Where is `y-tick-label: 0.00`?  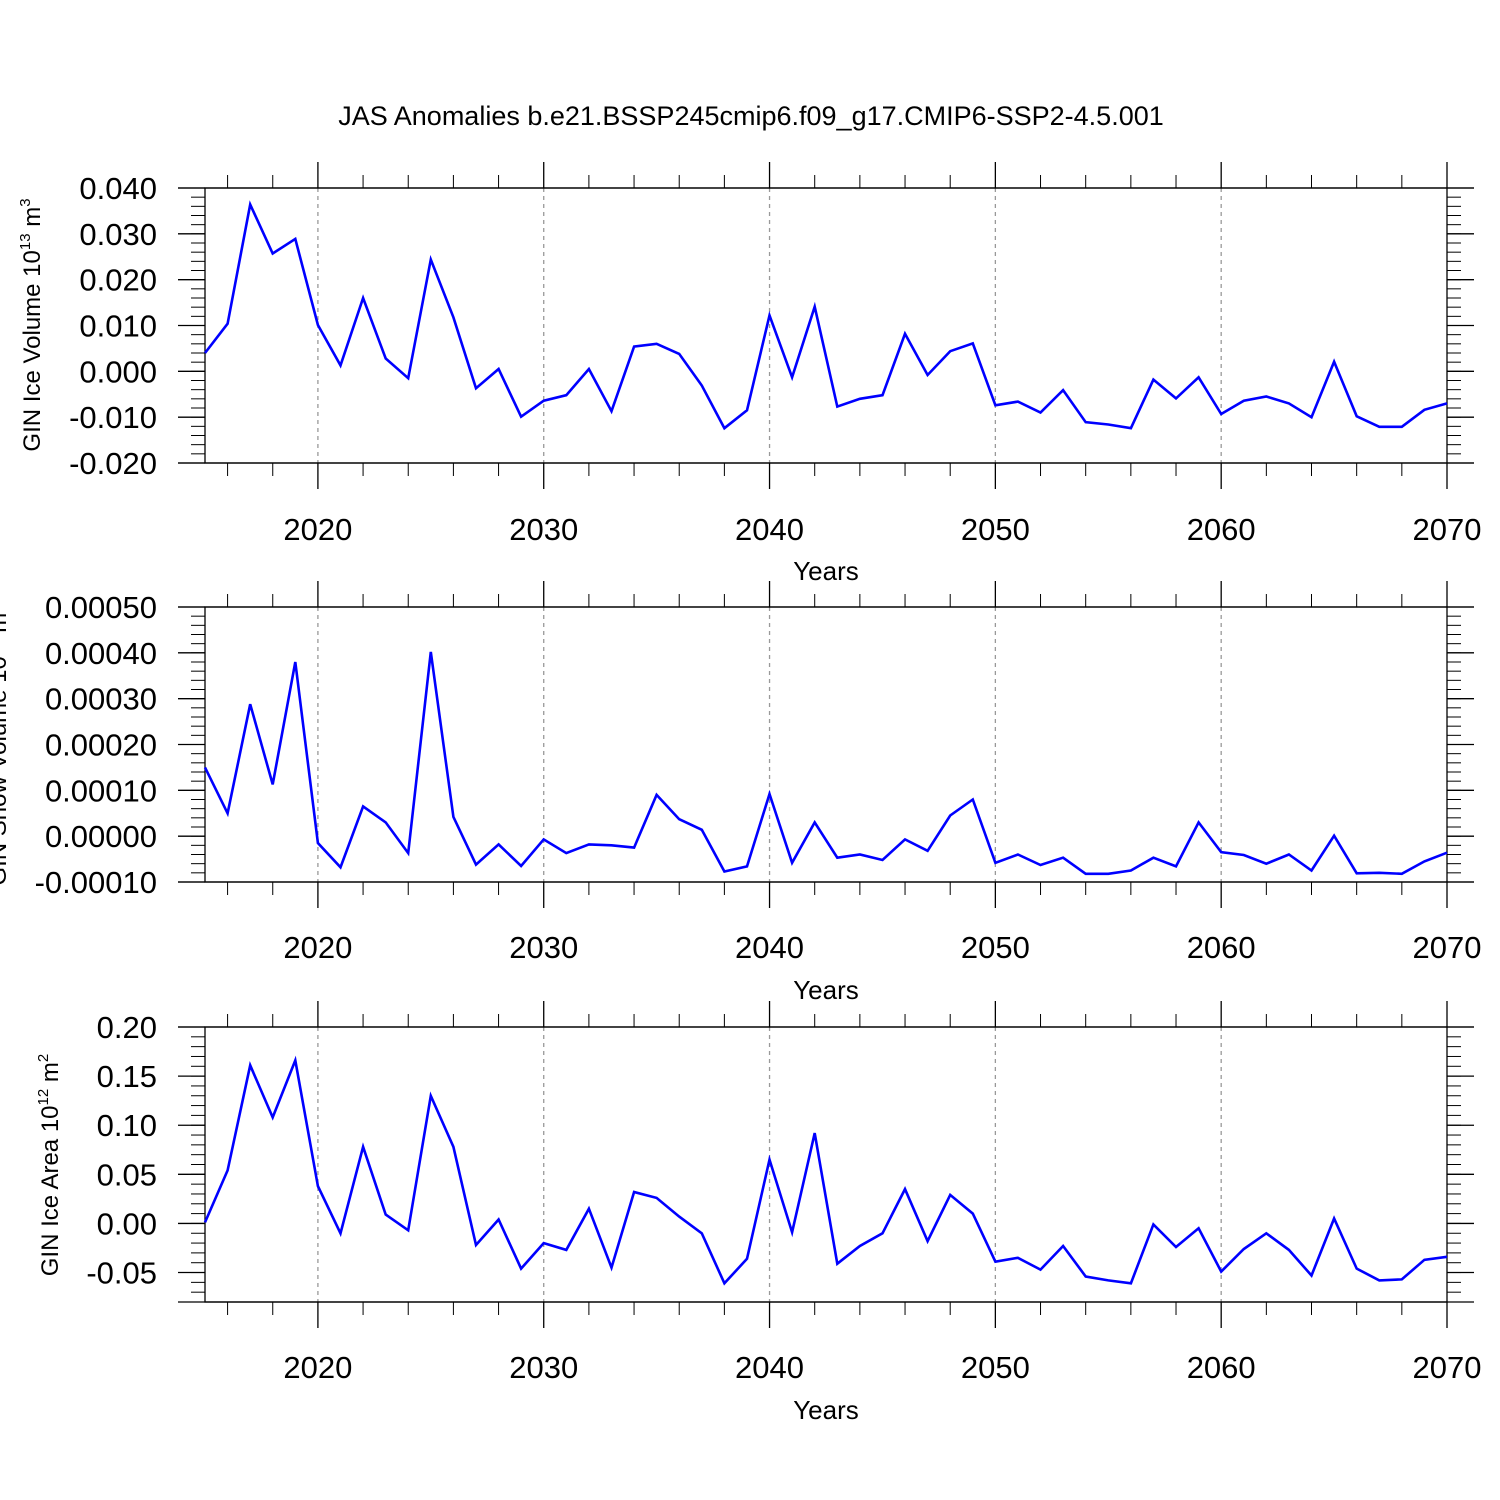
y-tick-label: 0.00 is located at coordinates (127, 1223).